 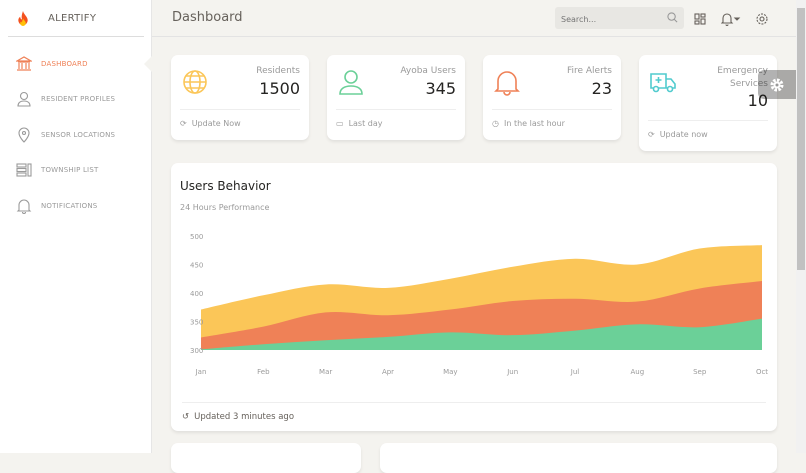 What do you see at coordinates (365, 123) in the screenshot?
I see `stat-footer-text: Last day` at bounding box center [365, 123].